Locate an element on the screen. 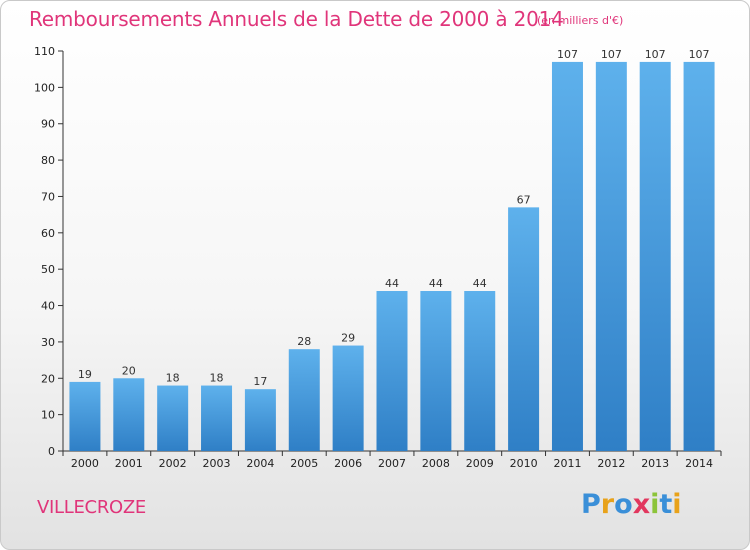 The width and height of the screenshot is (750, 550). bar-2001 is located at coordinates (129, 414).